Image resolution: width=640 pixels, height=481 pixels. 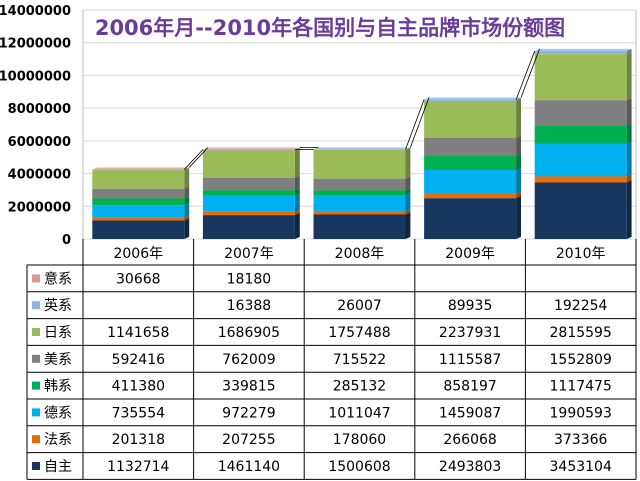 I want to click on data-label: 1117475, so click(x=581, y=387).